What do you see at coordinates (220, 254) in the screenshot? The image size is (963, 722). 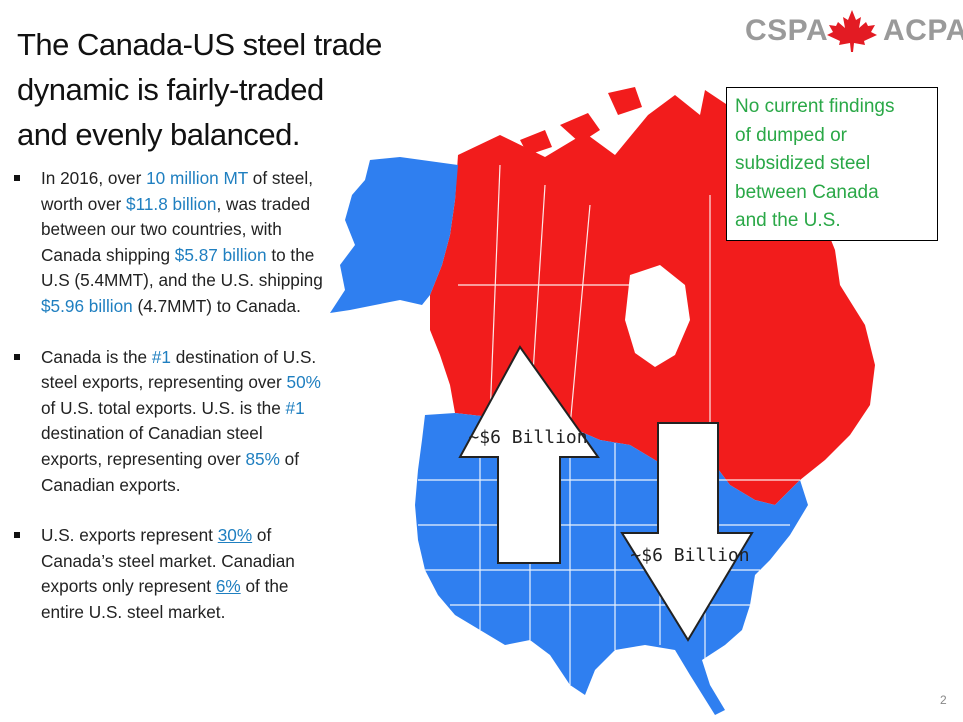 I see `bullet1-highlight-3: $5.87 billion` at bounding box center [220, 254].